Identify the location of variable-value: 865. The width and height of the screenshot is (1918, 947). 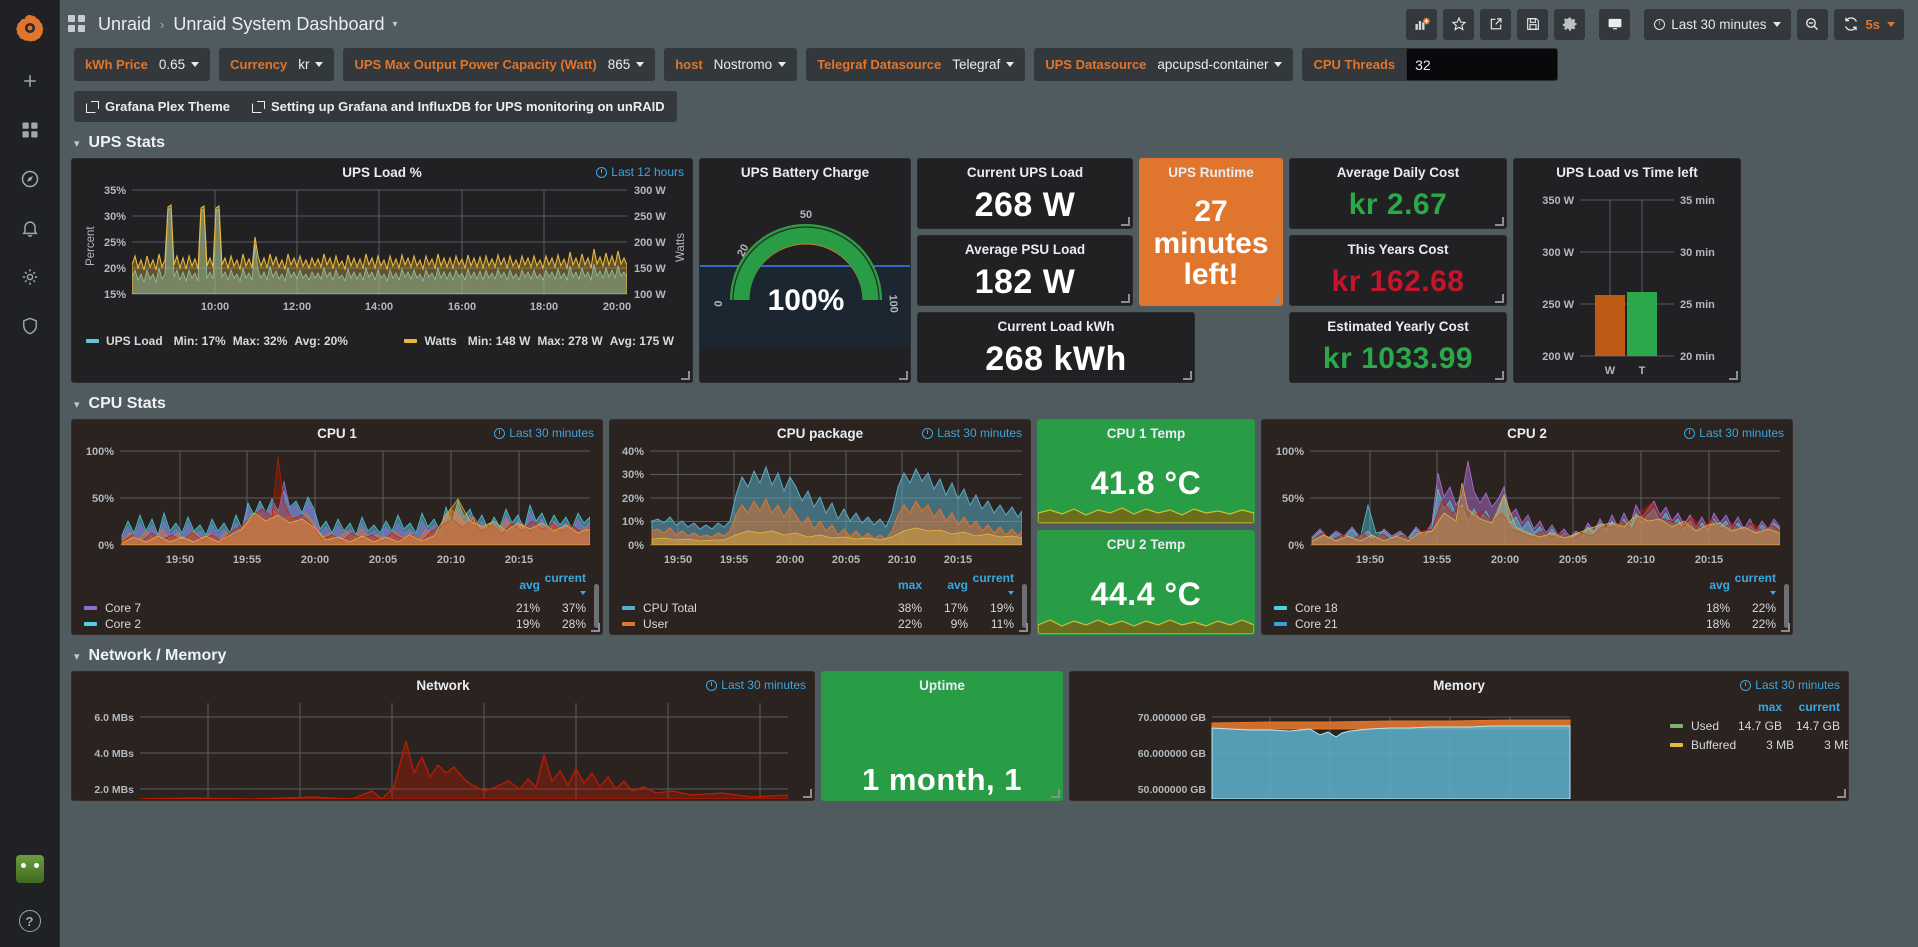
(626, 64).